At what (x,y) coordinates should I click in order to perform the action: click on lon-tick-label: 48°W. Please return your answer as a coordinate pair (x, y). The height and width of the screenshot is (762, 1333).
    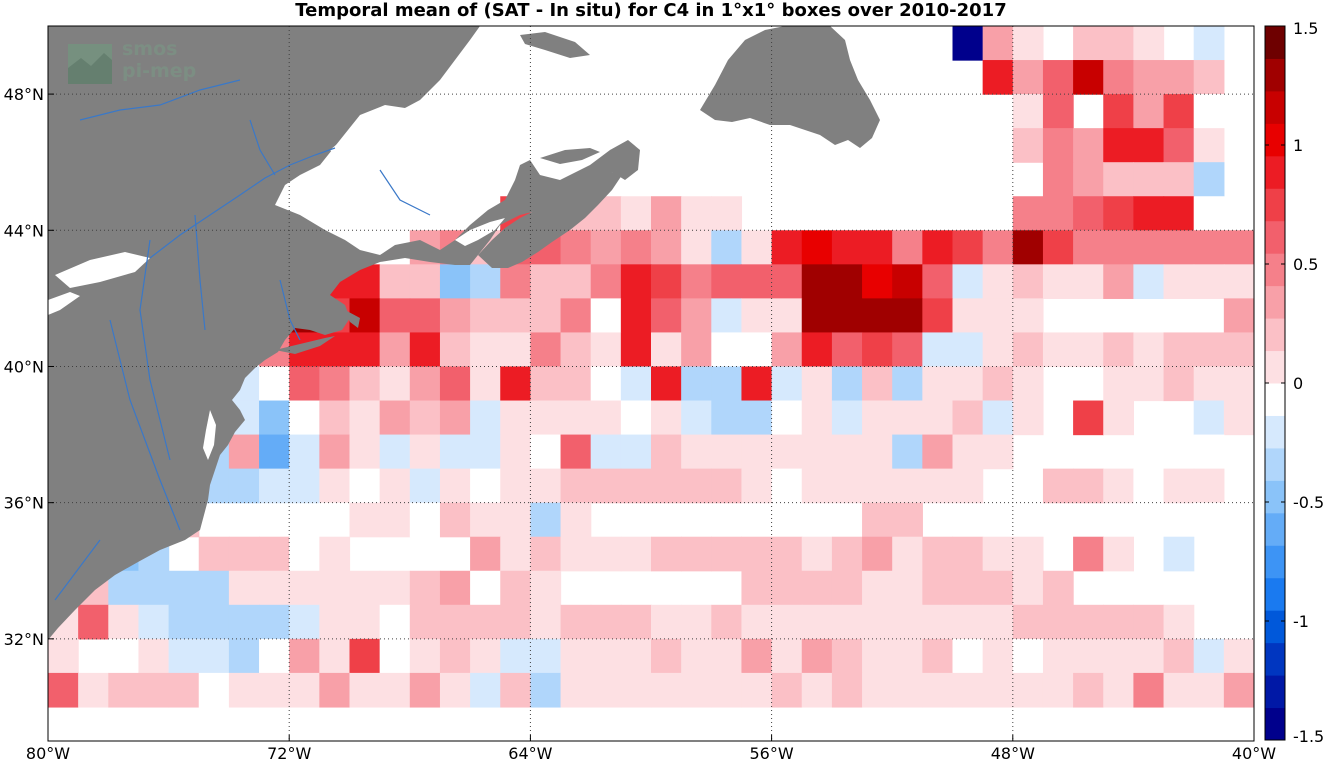
    Looking at the image, I should click on (1013, 753).